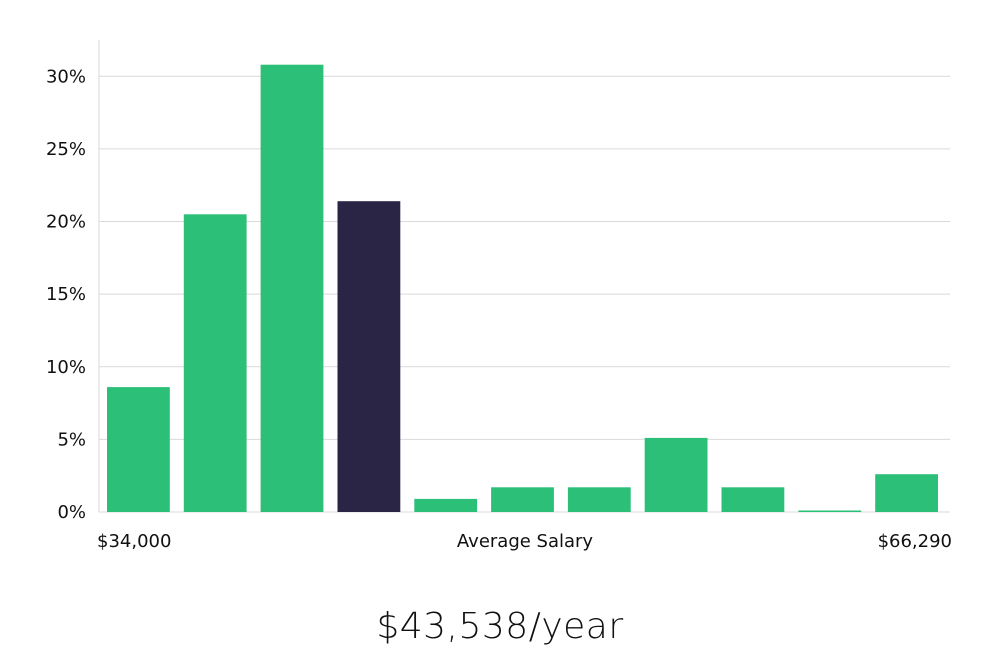 The image size is (1000, 660). Describe the element at coordinates (66, 222) in the screenshot. I see `y-tick-label: 20%` at that location.